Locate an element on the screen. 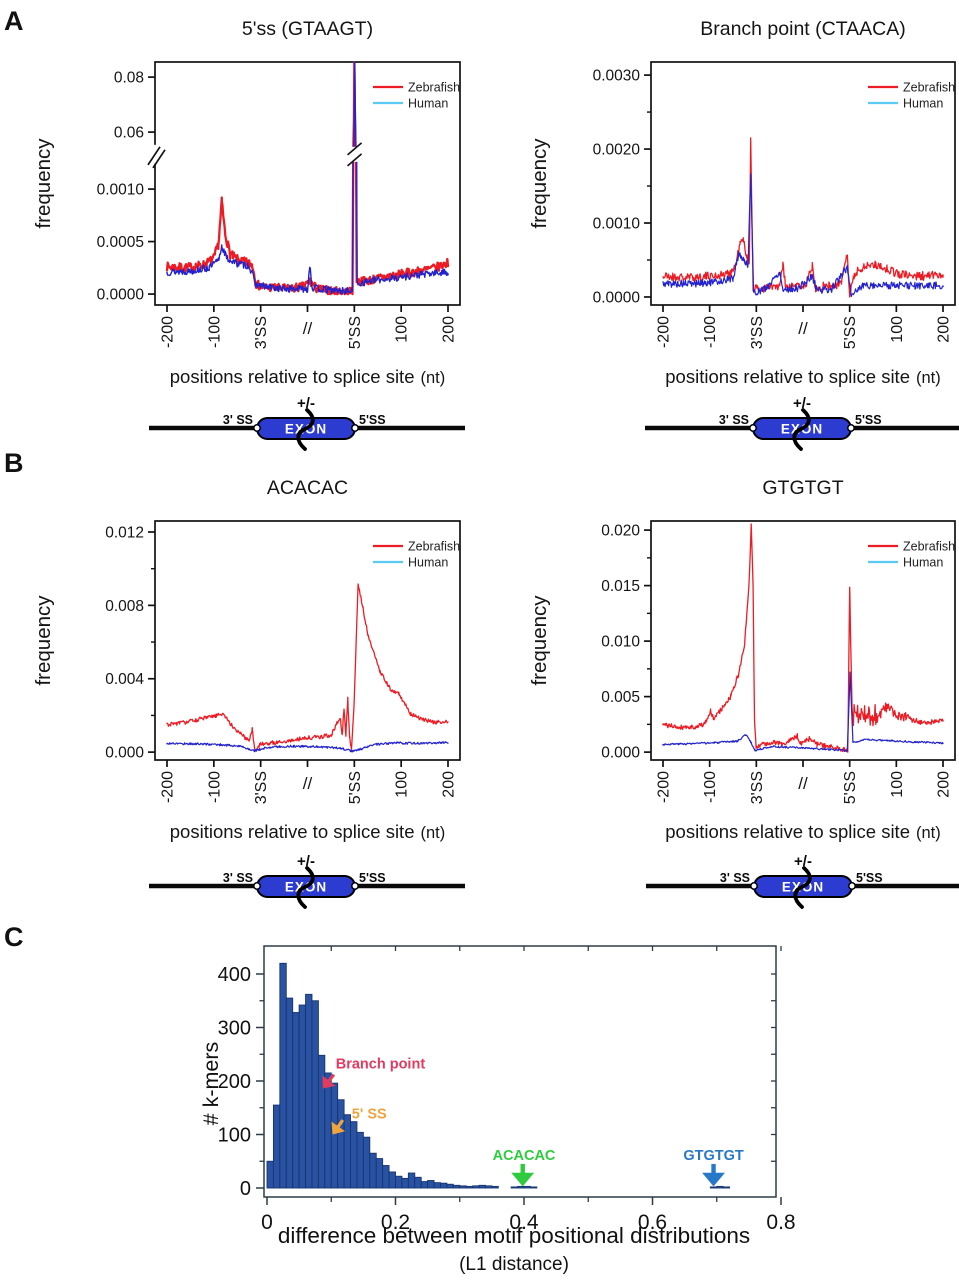 The image size is (959, 1280). b_right-series-zebrafish is located at coordinates (803, 638).